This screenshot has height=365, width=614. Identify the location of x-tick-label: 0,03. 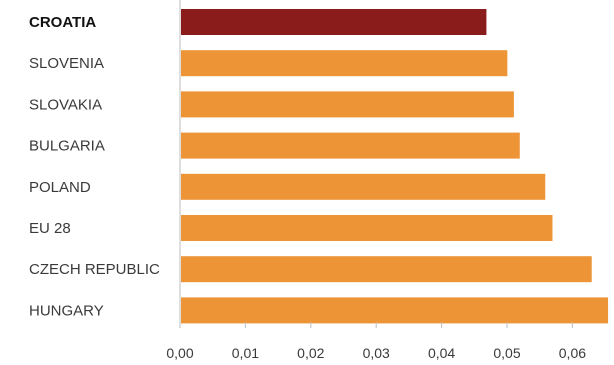
(376, 353).